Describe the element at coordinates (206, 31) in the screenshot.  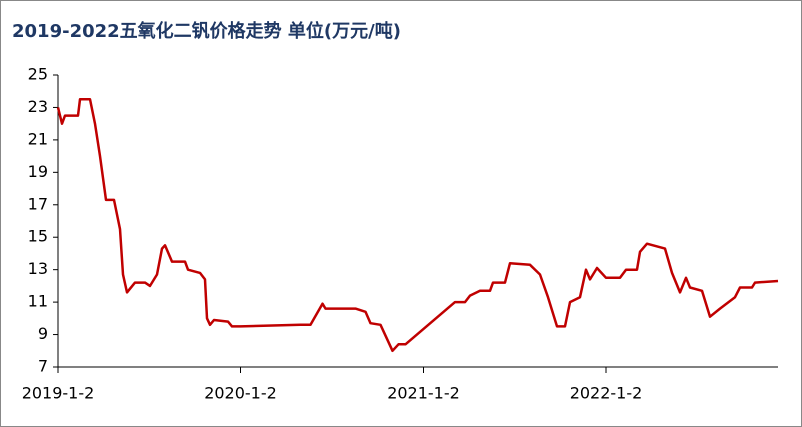
I see `chart-title: 2019-2022五氧化二钒价格走势 单位(万元/吨)` at that location.